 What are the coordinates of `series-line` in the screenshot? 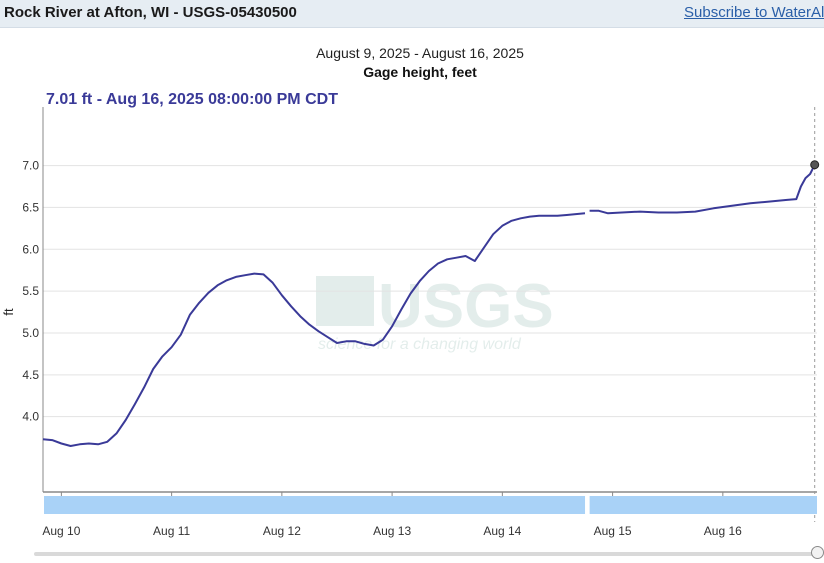 It's located at (702, 189).